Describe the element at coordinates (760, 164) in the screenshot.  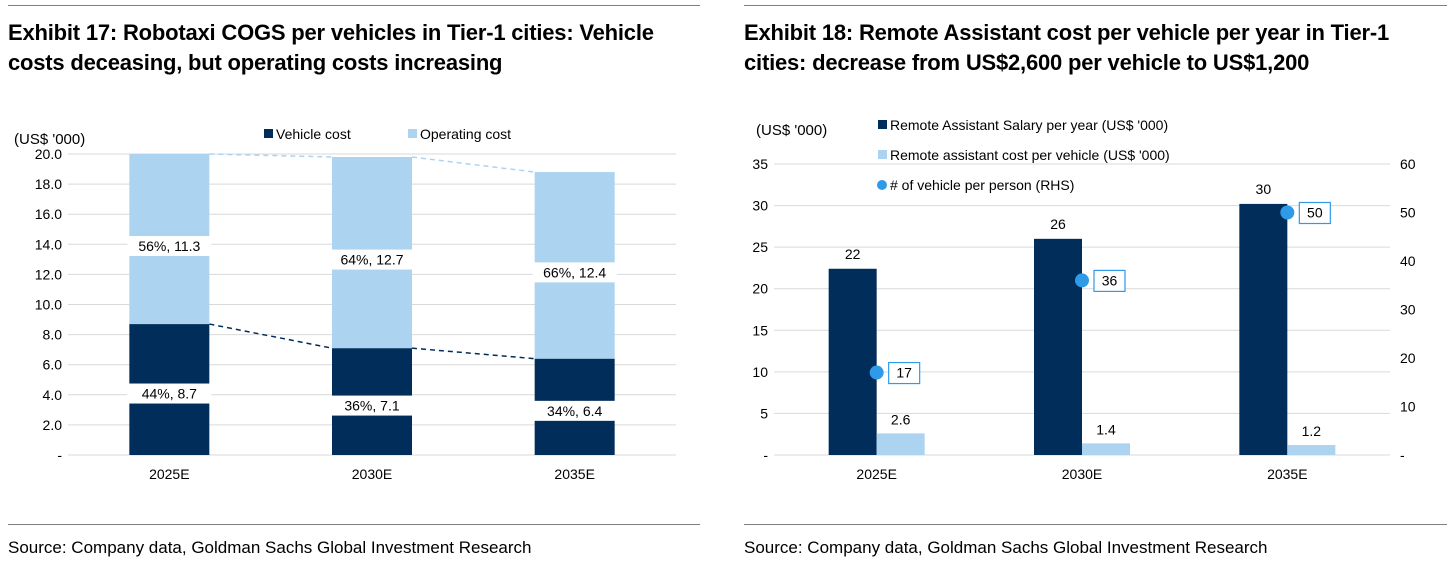
I see `y-tick-label: 35` at that location.